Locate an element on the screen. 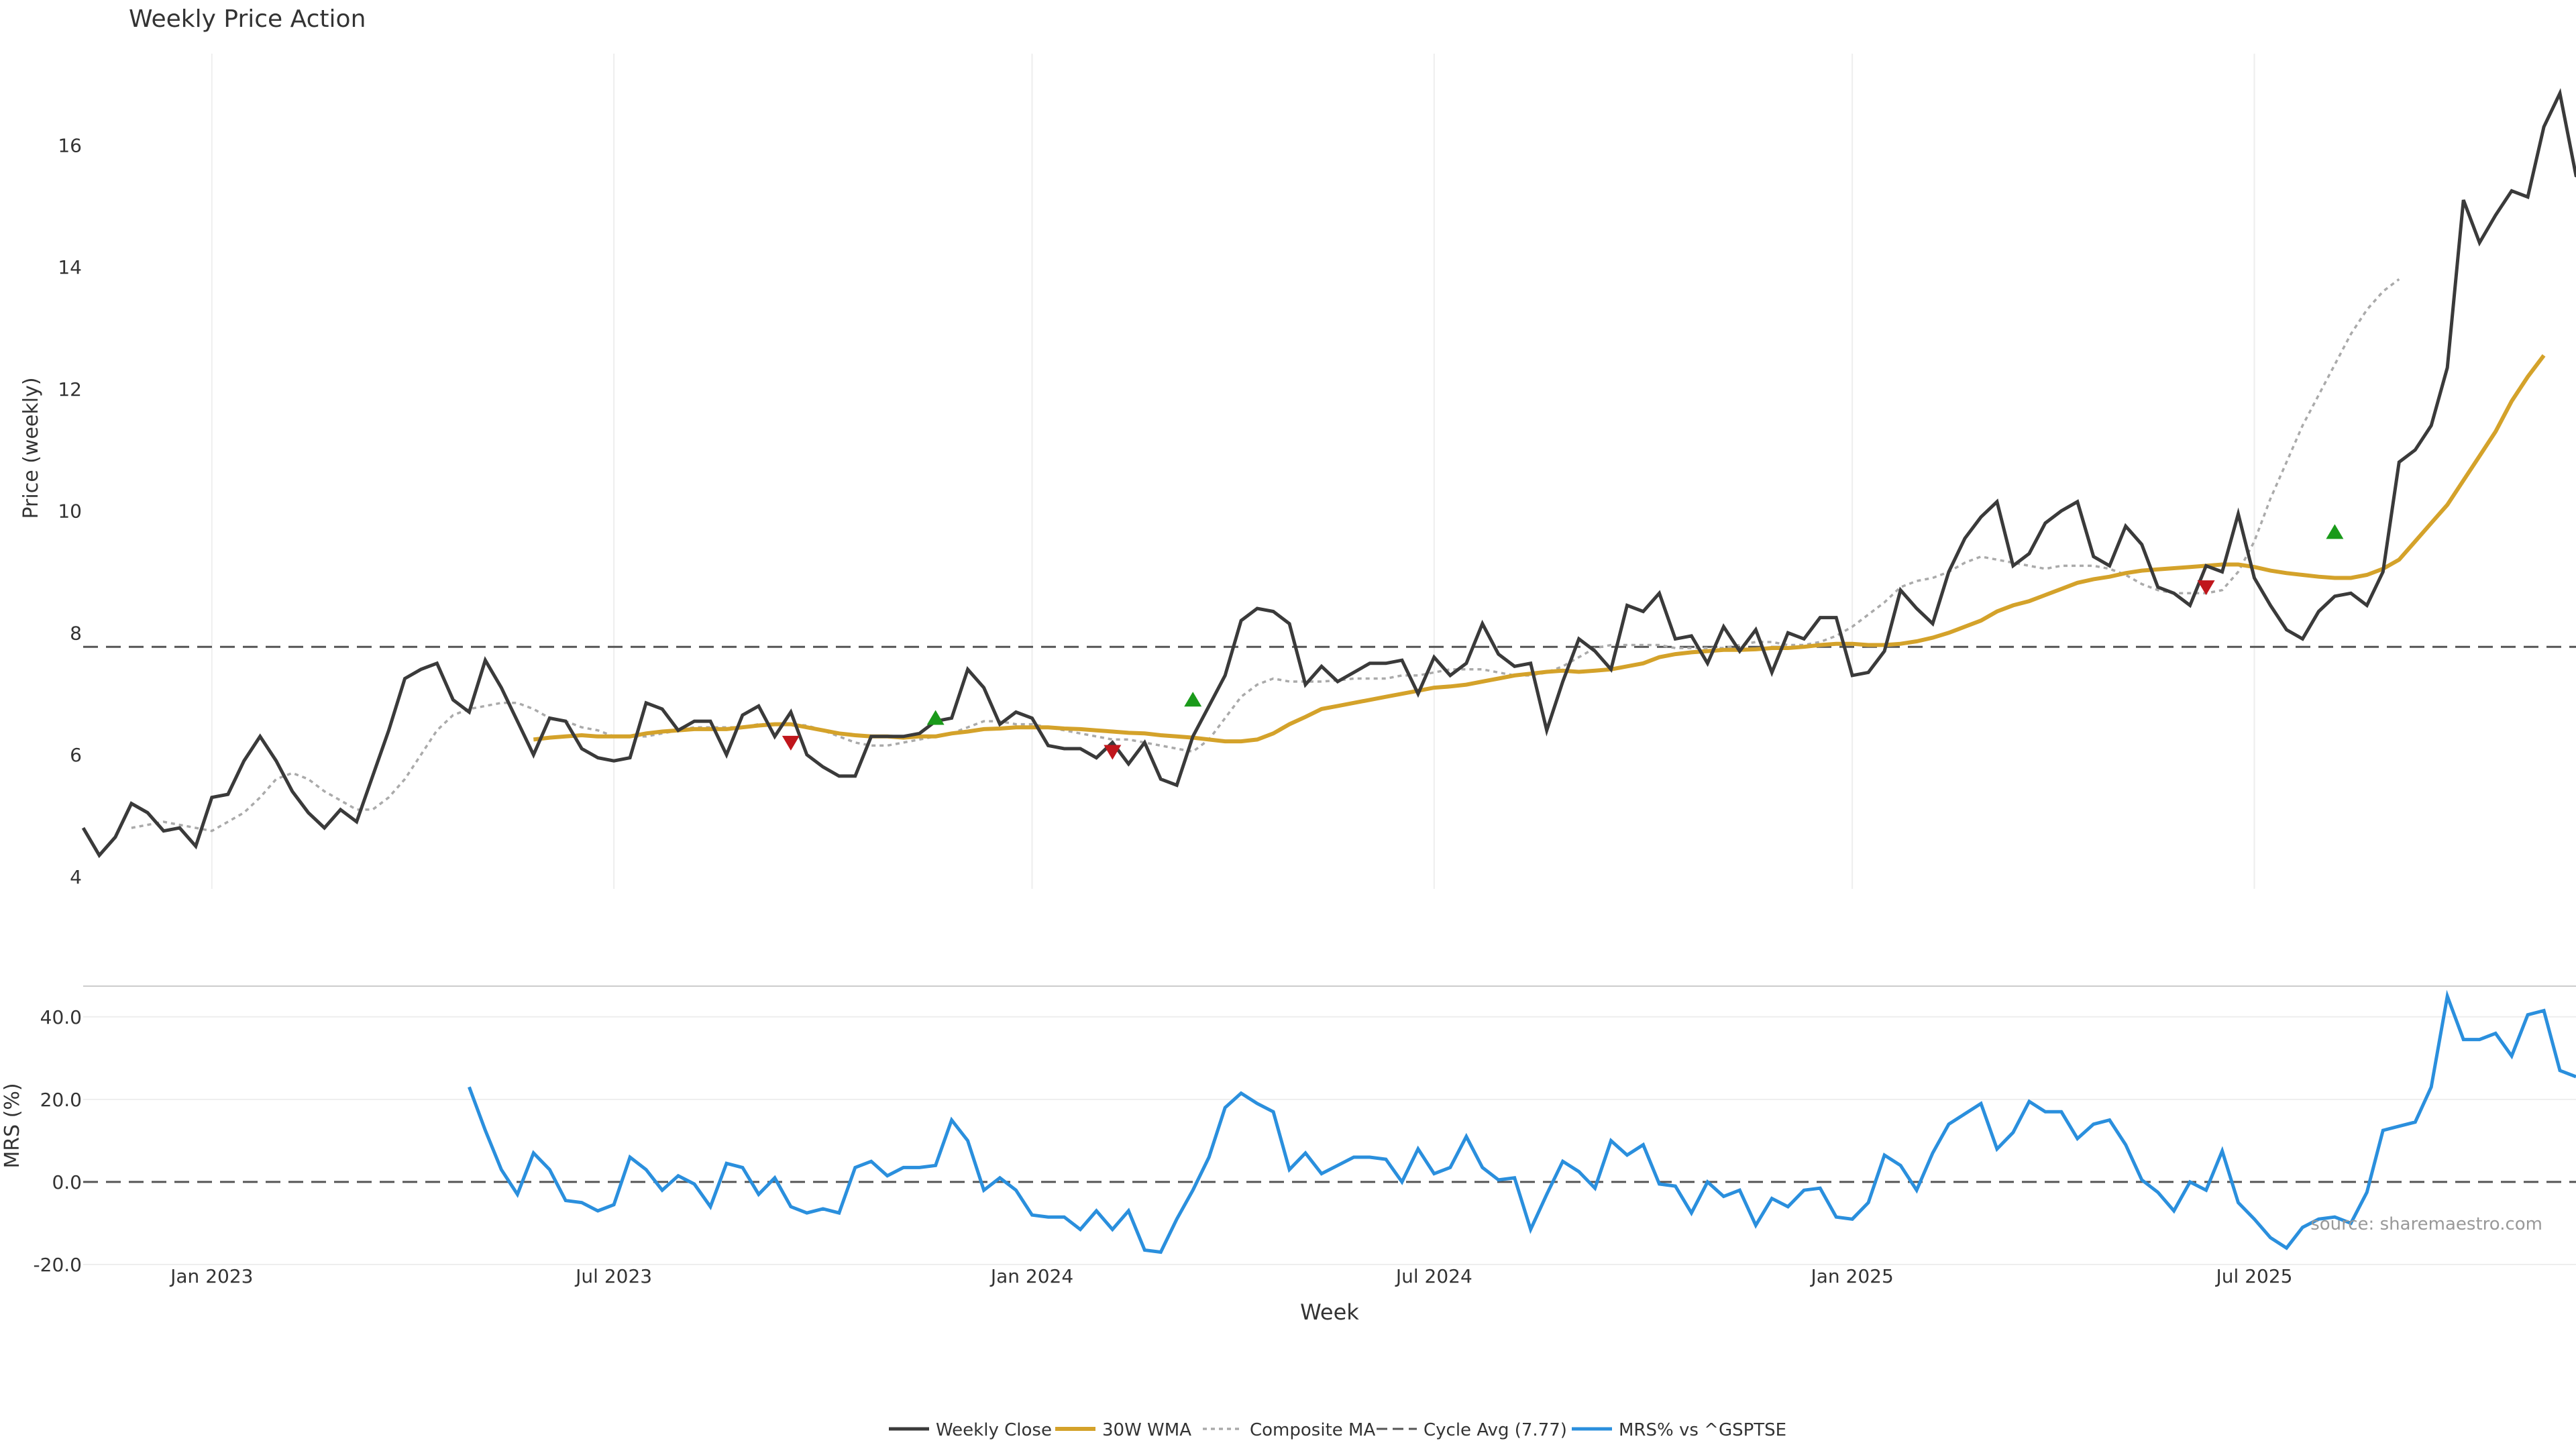  legend-label: 30W WMA is located at coordinates (1146, 1430).